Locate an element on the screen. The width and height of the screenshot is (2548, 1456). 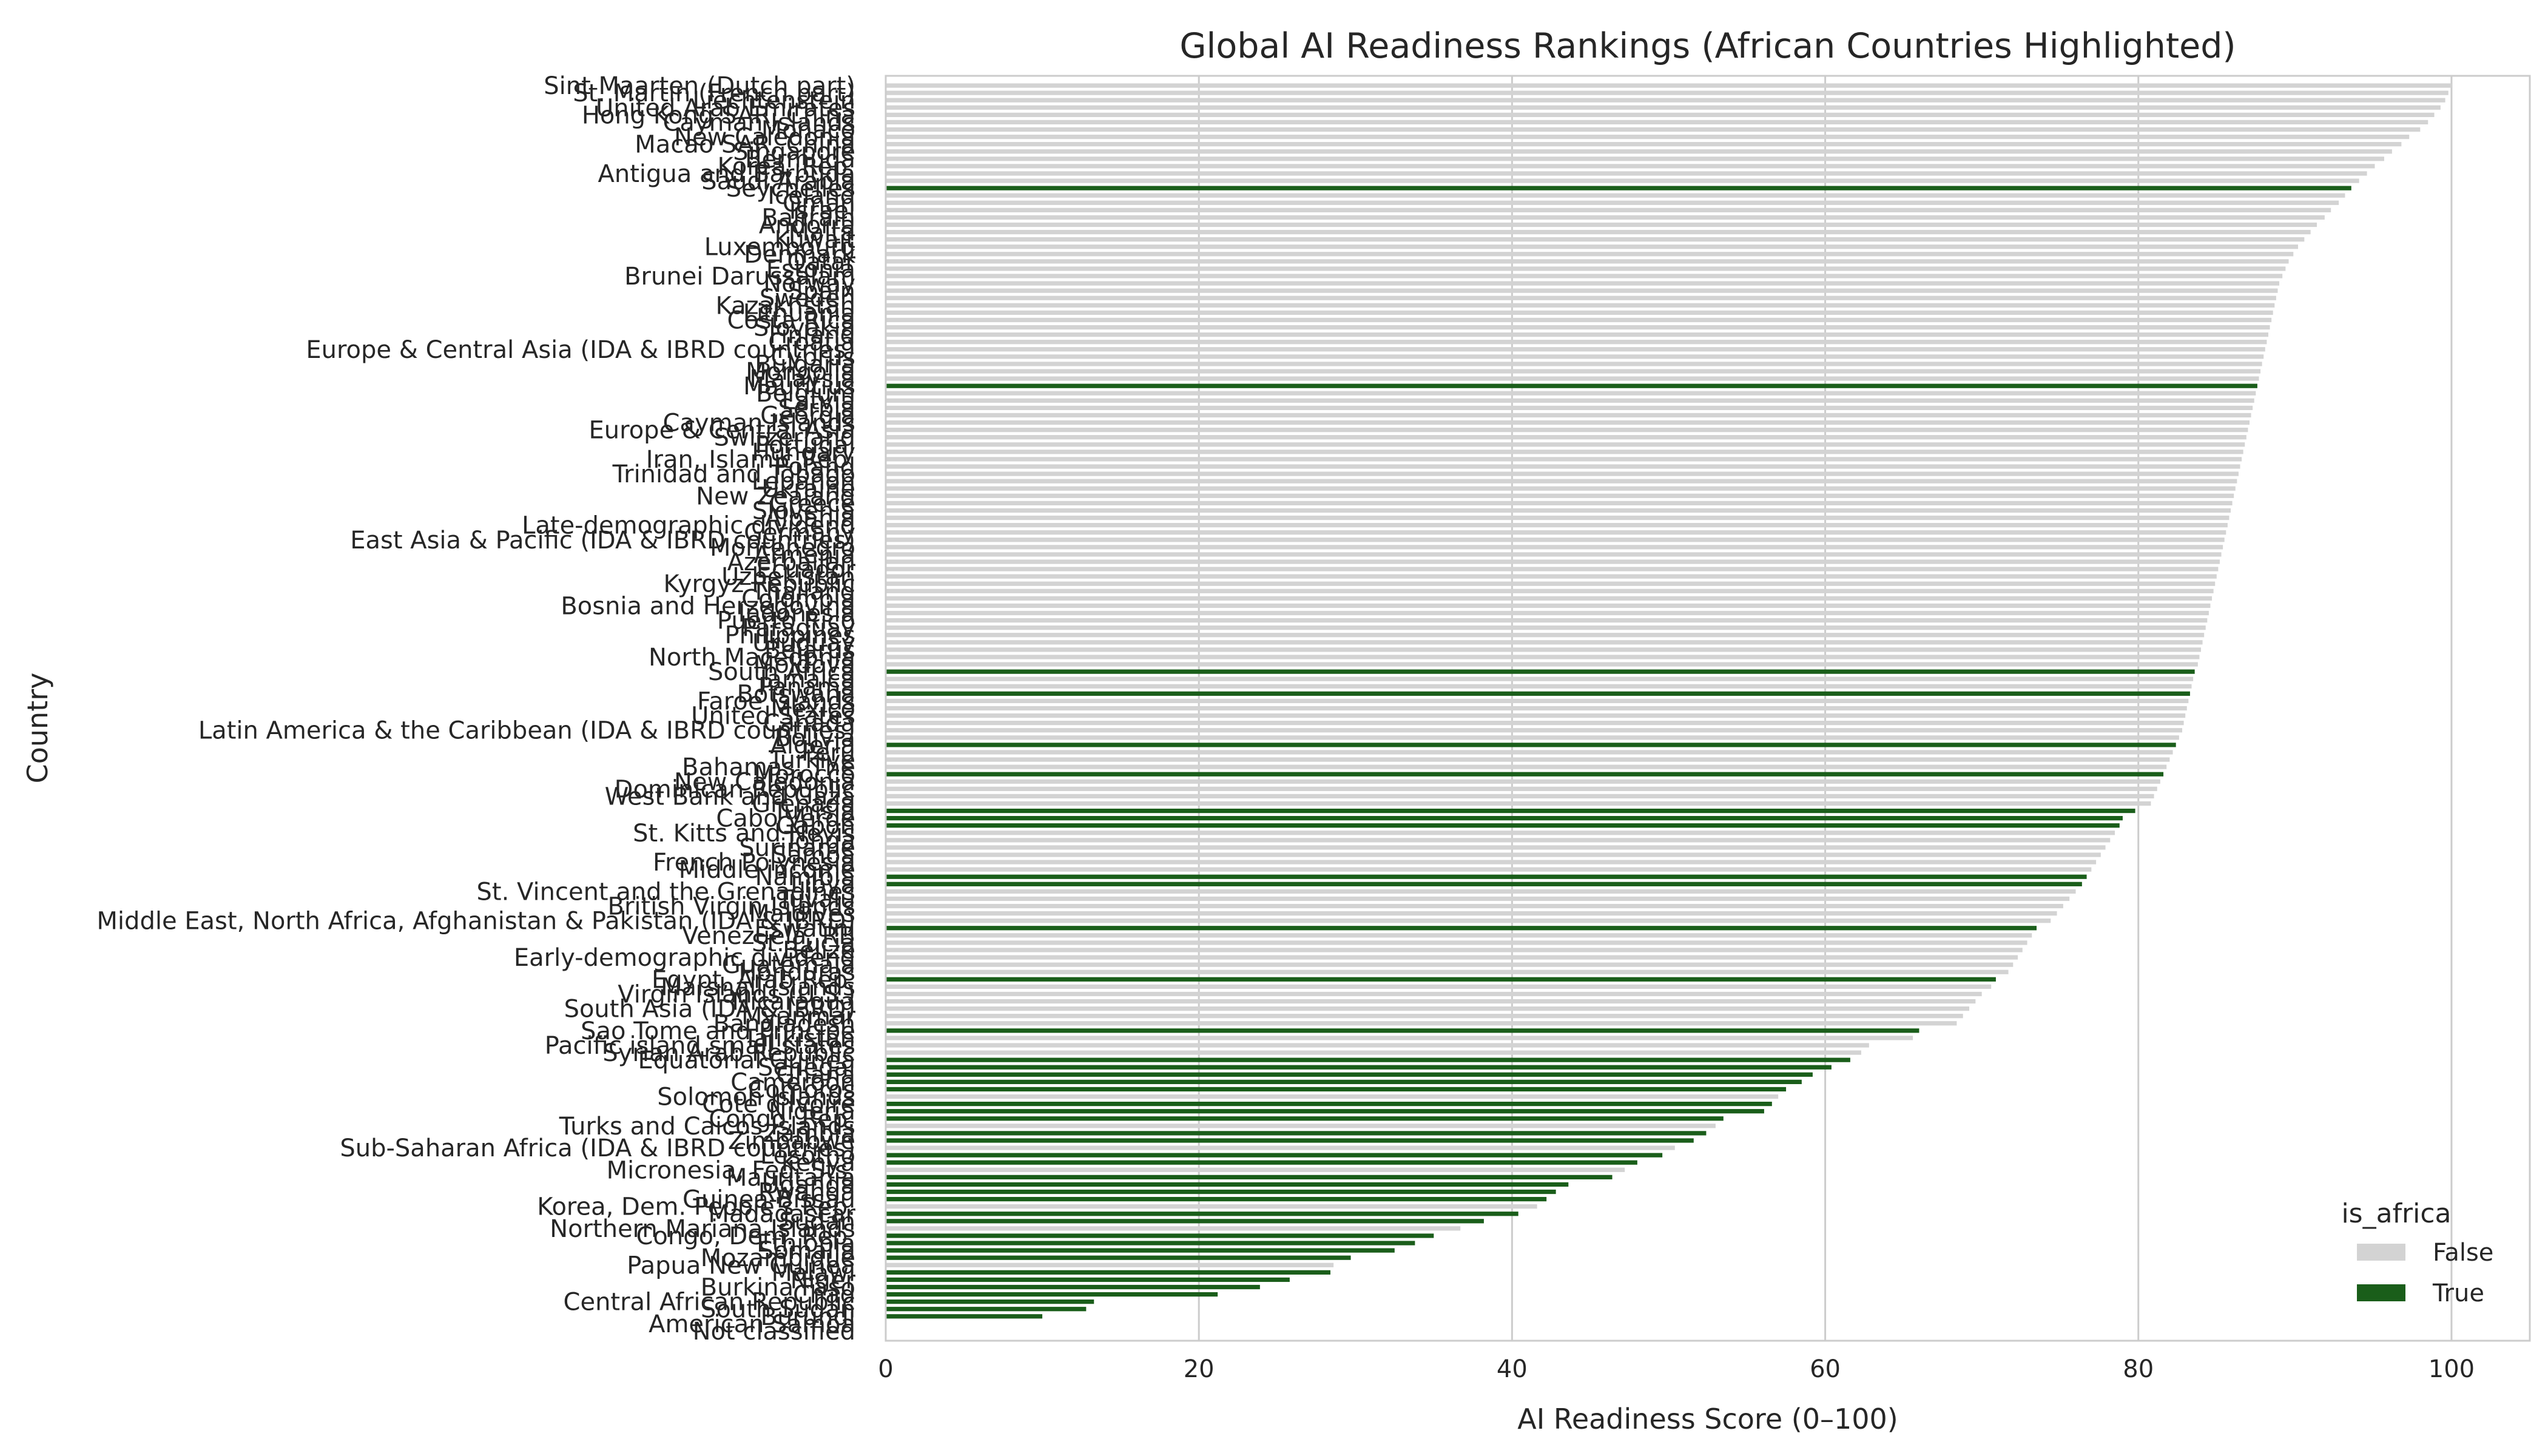
y-tick-label: Dominican Republic is located at coordinates (735, 789).